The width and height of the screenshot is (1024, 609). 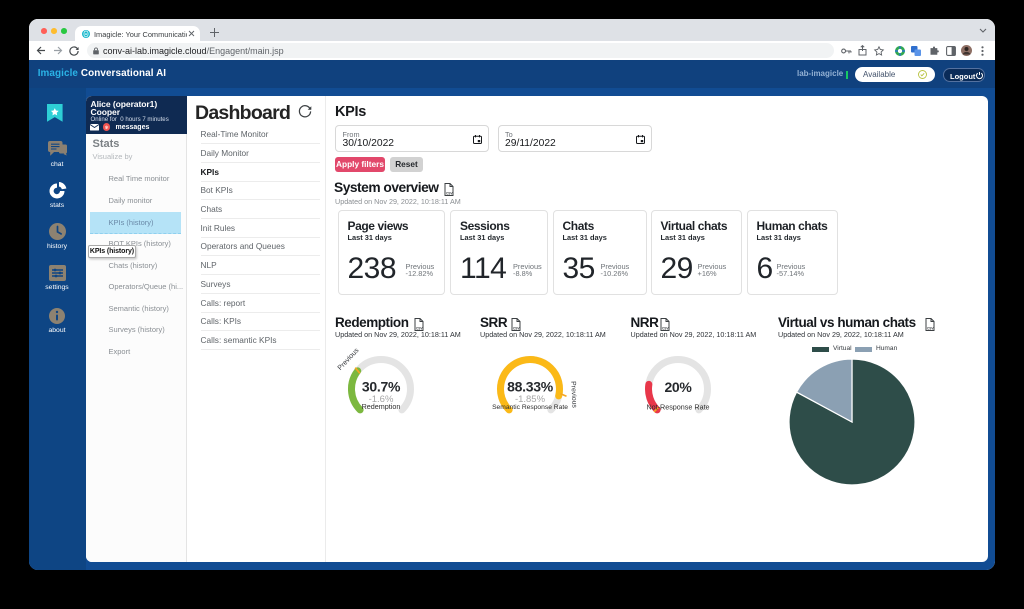 What do you see at coordinates (530, 399) in the screenshot?
I see `svg-text: -1.85%` at bounding box center [530, 399].